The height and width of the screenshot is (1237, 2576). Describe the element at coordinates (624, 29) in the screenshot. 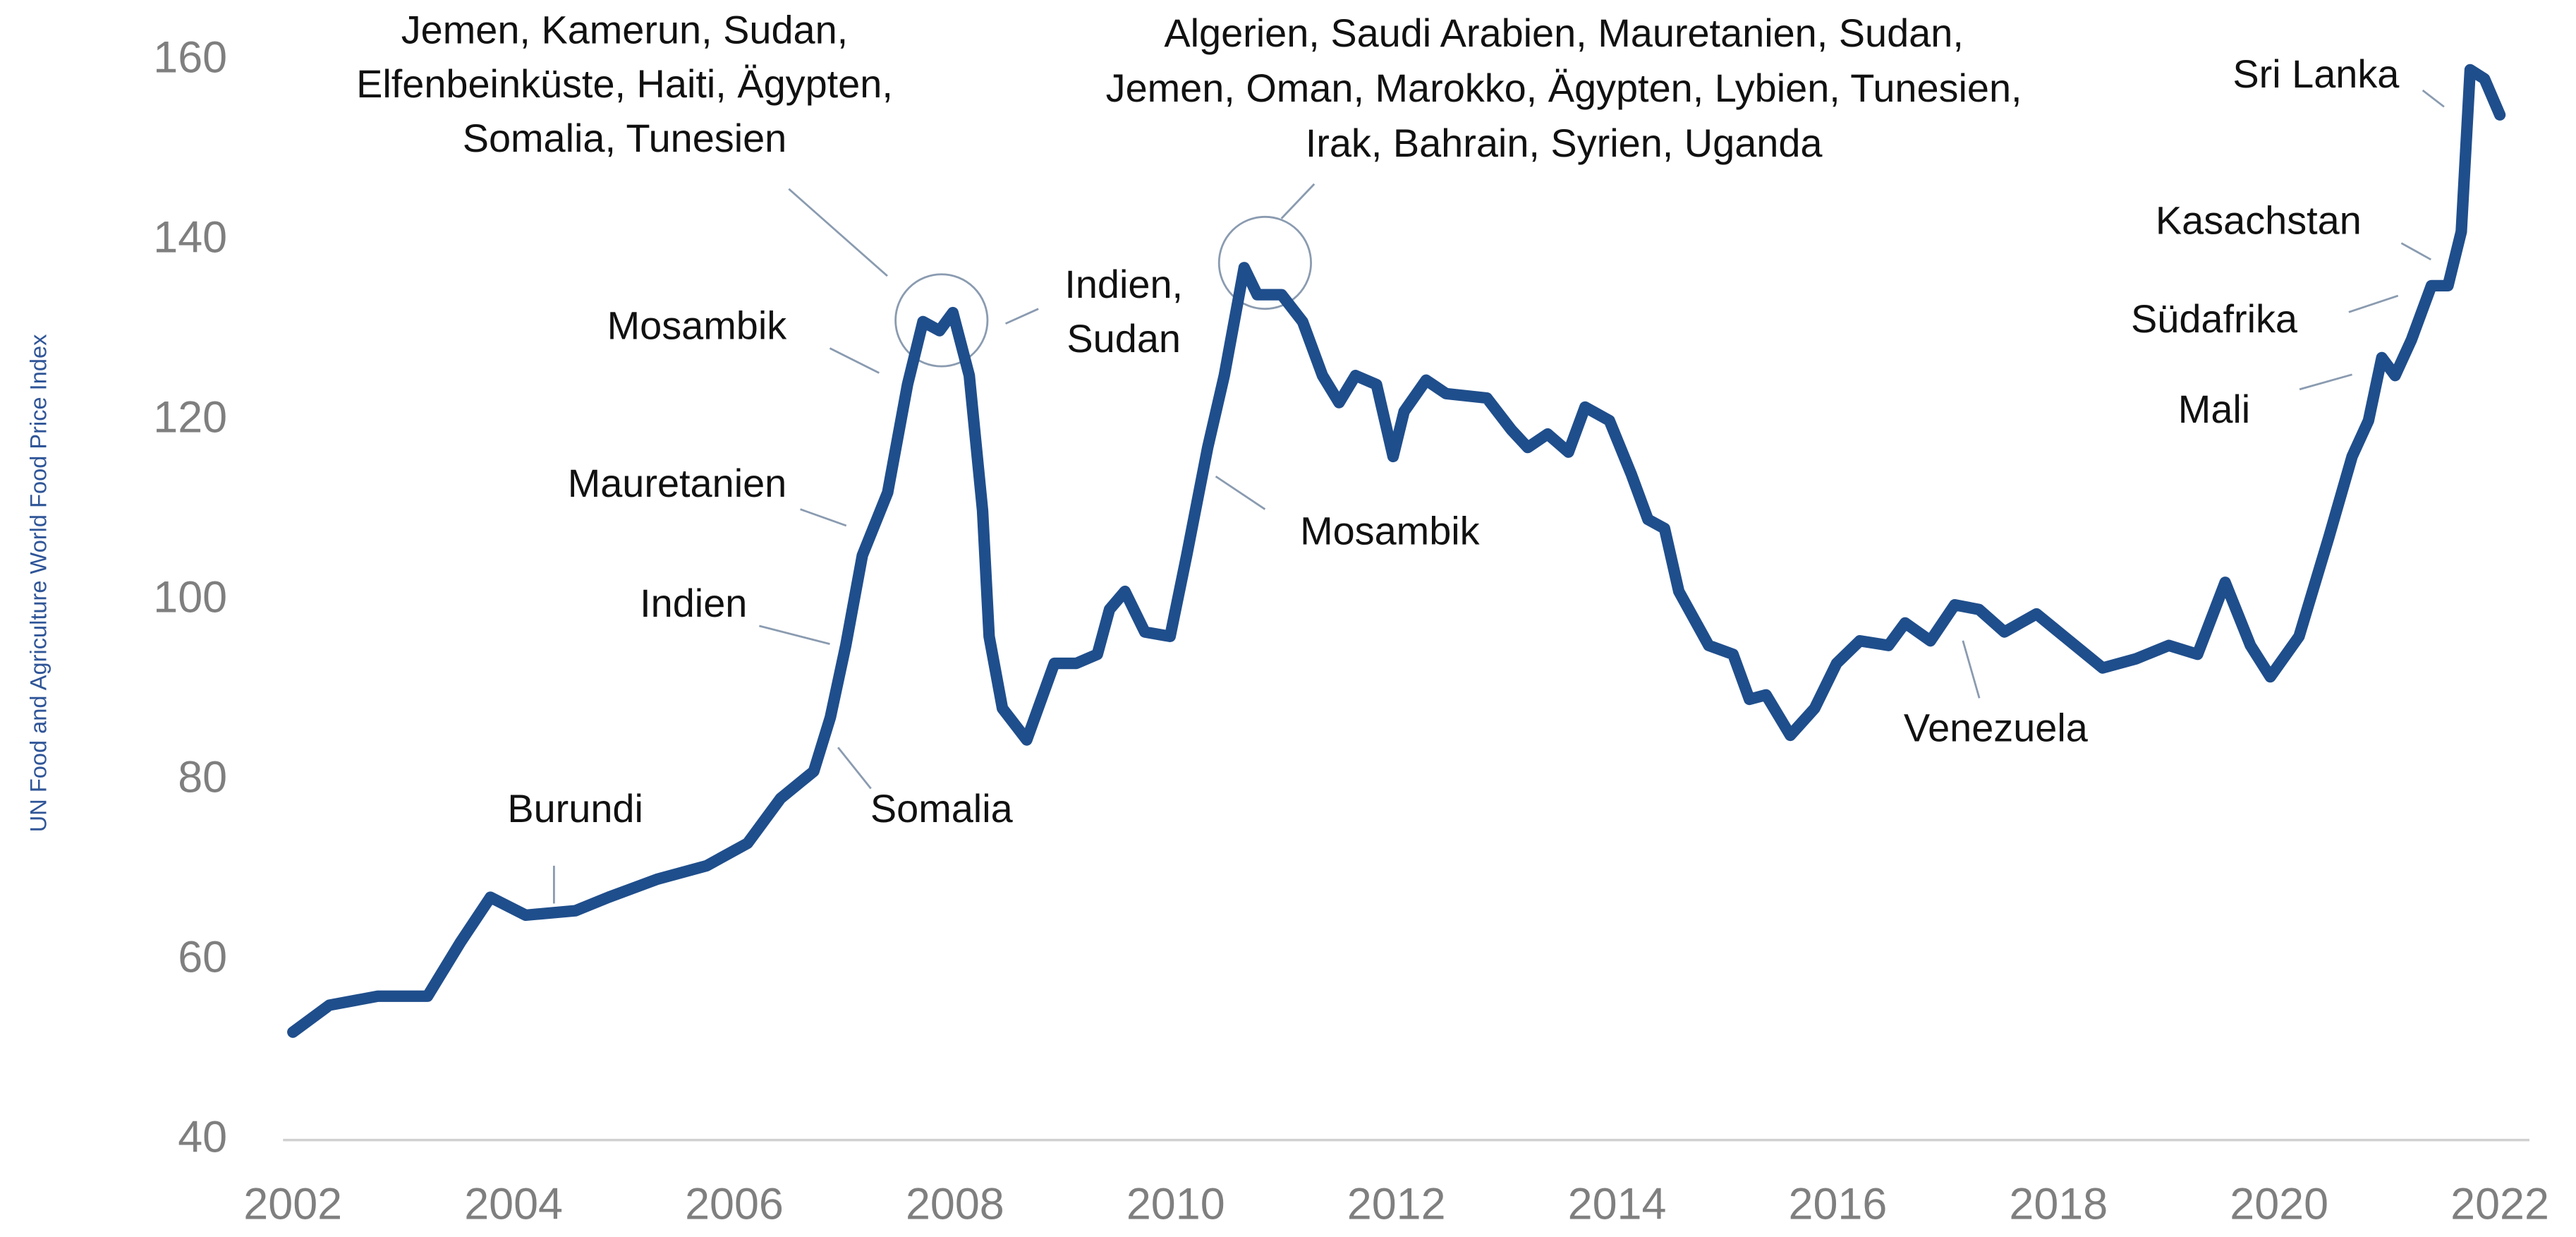

I see `annotation: Jemen, Kamerun, Sudan,` at that location.